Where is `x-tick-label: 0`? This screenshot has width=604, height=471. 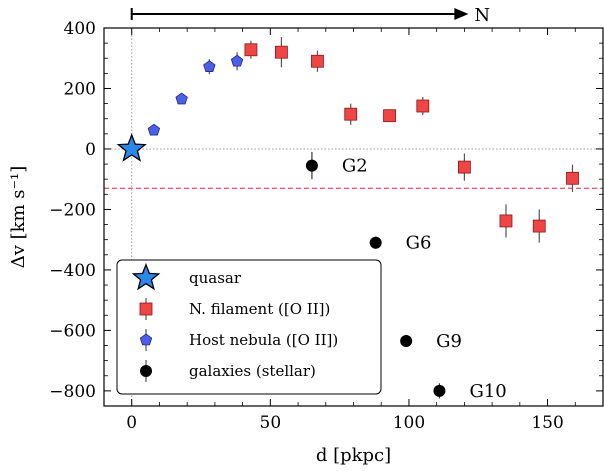
x-tick-label: 0 is located at coordinates (131, 423).